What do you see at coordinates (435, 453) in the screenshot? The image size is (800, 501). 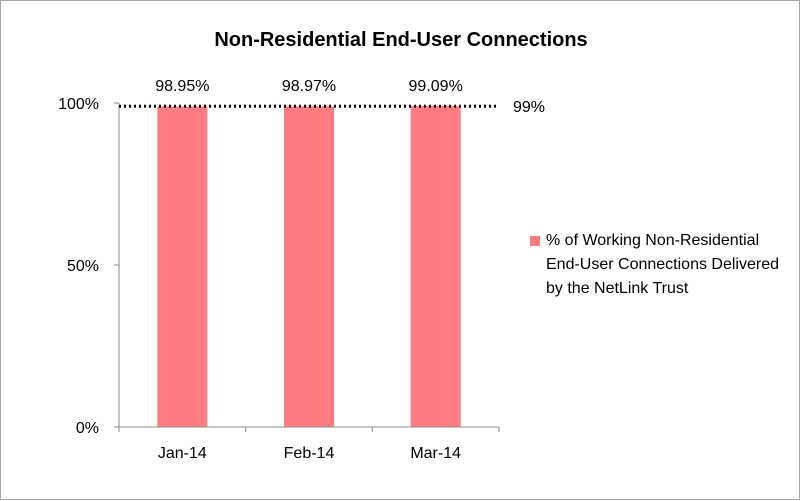 I see `x-tick-label-mar-14: Mar-14` at bounding box center [435, 453].